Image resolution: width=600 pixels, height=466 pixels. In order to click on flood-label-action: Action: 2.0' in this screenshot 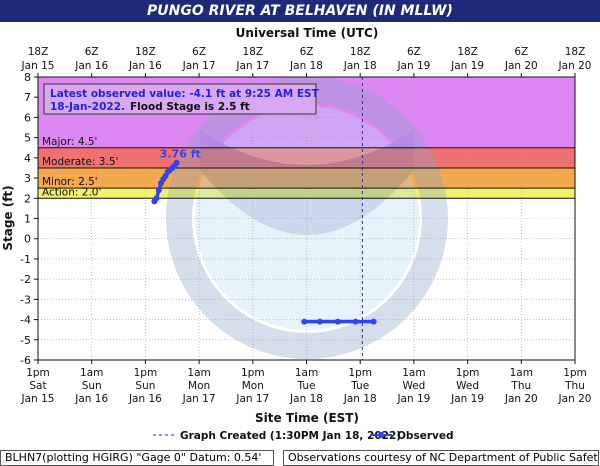, I will do `click(71, 192)`.